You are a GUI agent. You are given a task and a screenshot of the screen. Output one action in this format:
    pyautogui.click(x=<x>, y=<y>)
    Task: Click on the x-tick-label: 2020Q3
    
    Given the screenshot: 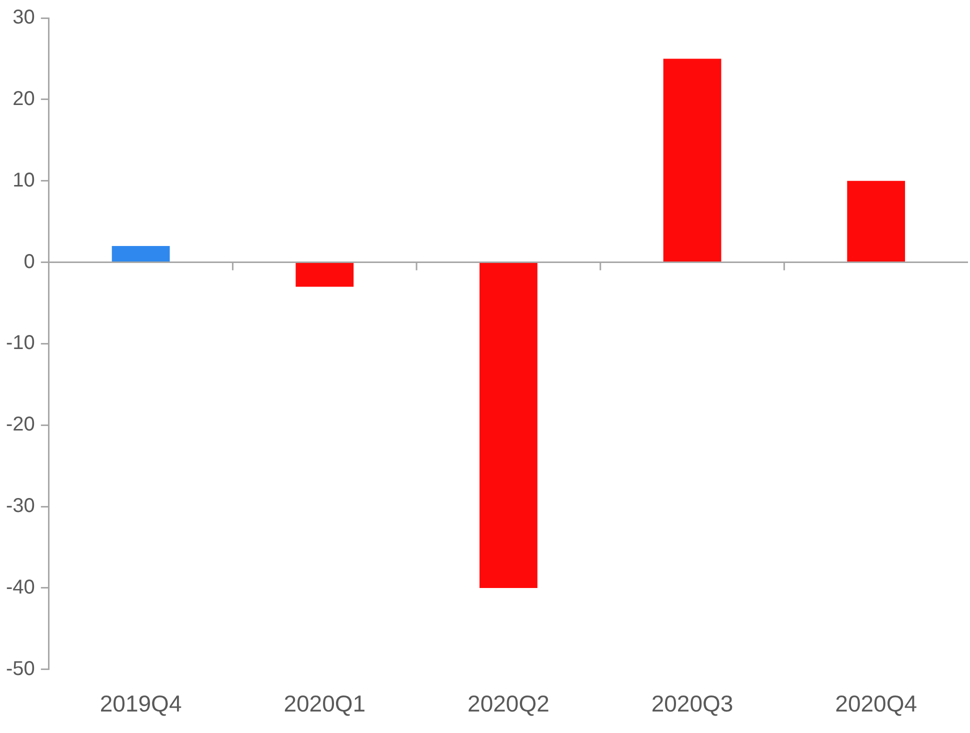 What is the action you would take?
    pyautogui.click(x=692, y=703)
    